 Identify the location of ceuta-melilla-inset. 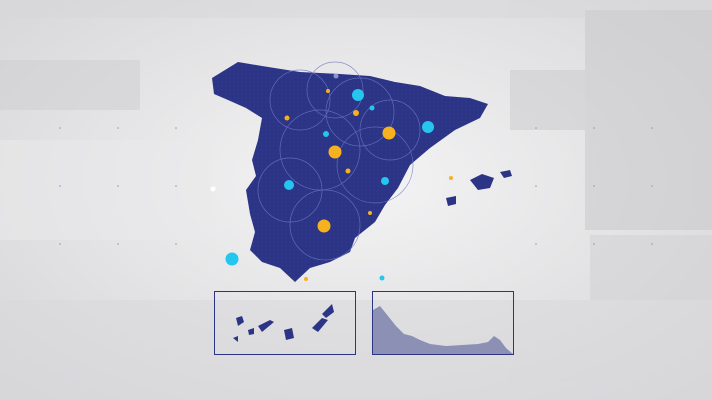
(443, 323).